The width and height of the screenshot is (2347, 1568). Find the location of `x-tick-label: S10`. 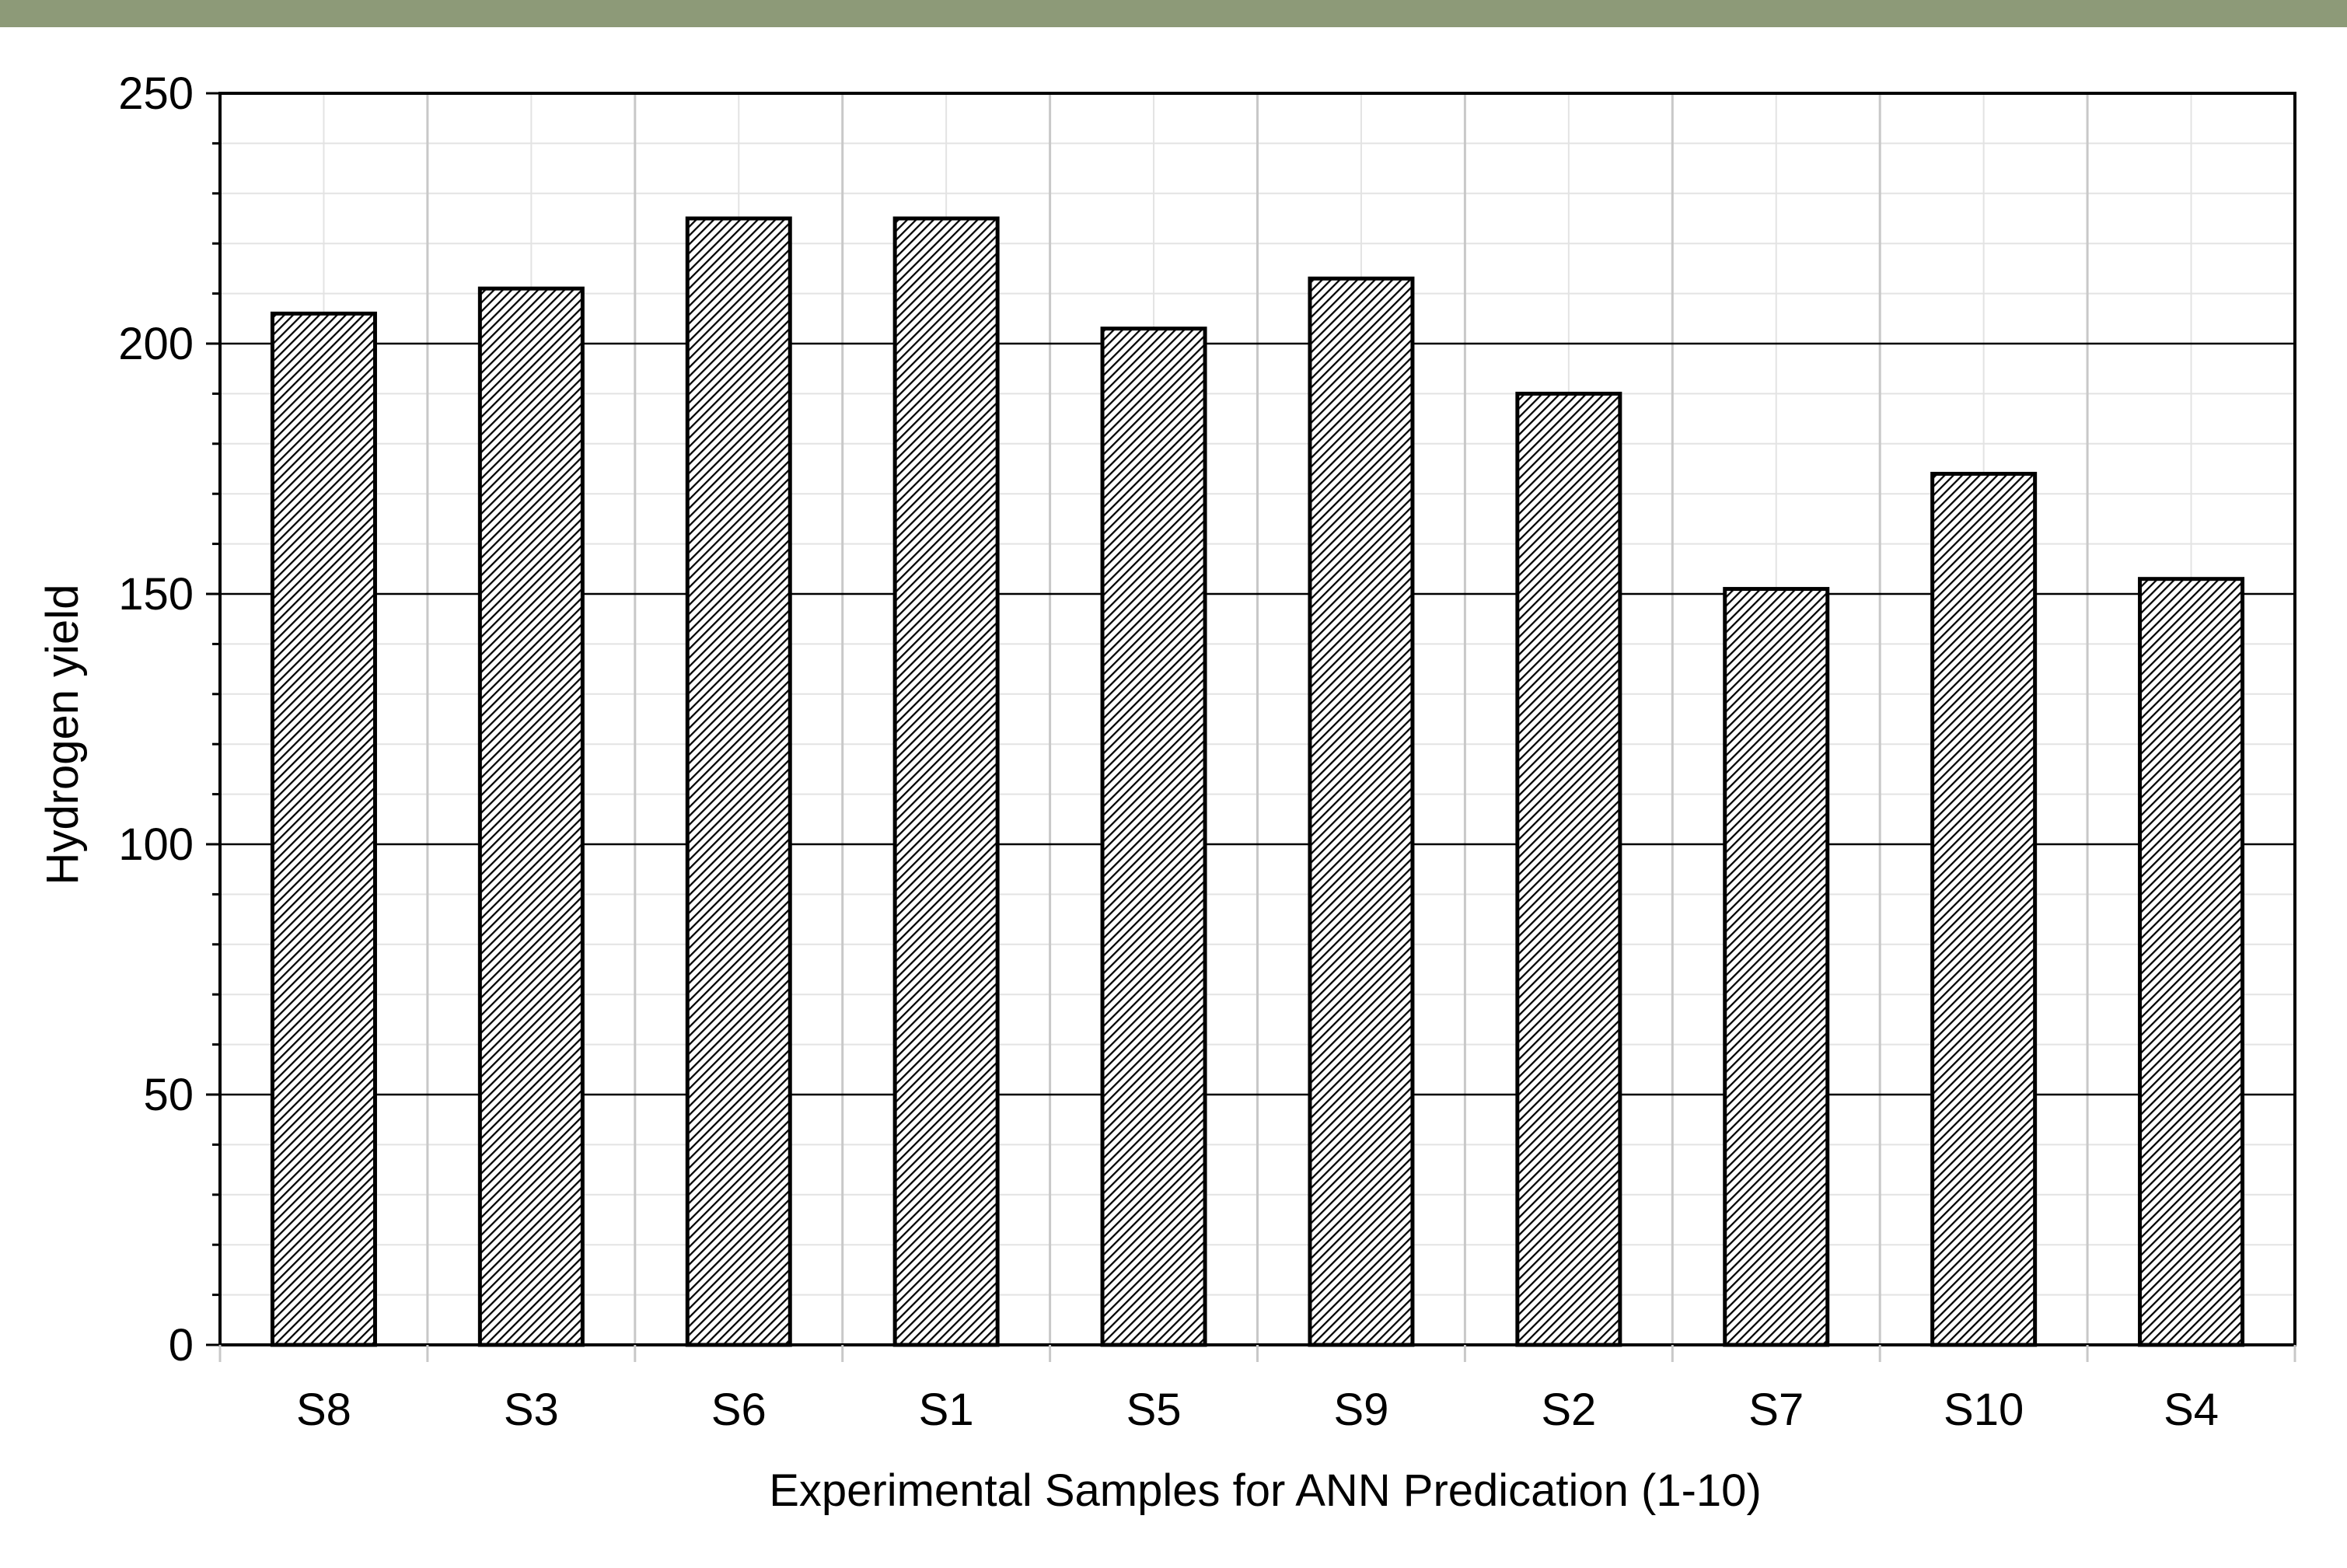

x-tick-label: S10 is located at coordinates (1984, 1410).